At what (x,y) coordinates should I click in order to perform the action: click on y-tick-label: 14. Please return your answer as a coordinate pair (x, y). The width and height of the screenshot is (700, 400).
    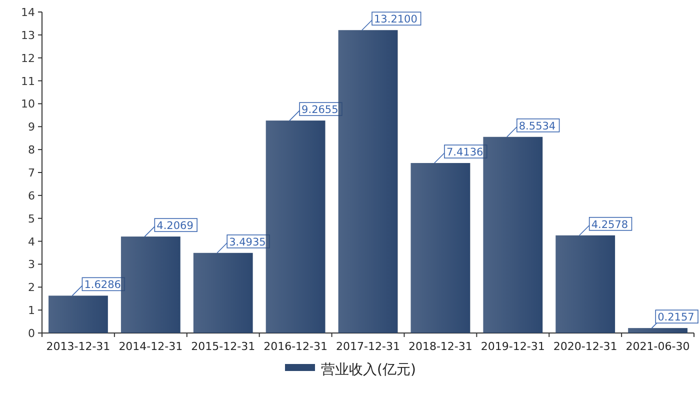
    Looking at the image, I should click on (28, 12).